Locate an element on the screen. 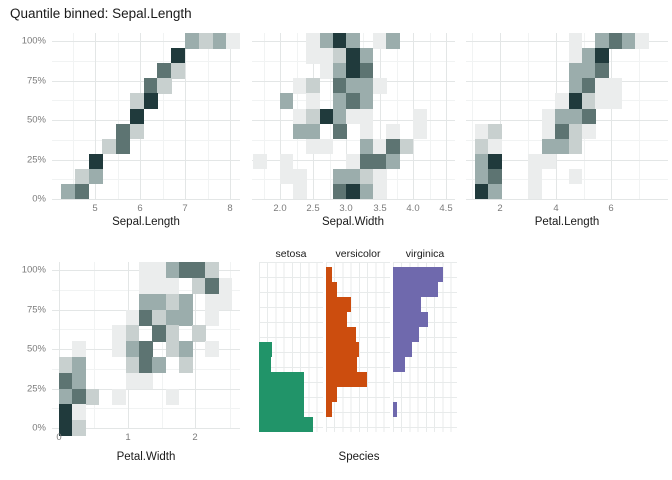 This screenshot has width=672, height=480. panel-petal-width is located at coordinates (146, 349).